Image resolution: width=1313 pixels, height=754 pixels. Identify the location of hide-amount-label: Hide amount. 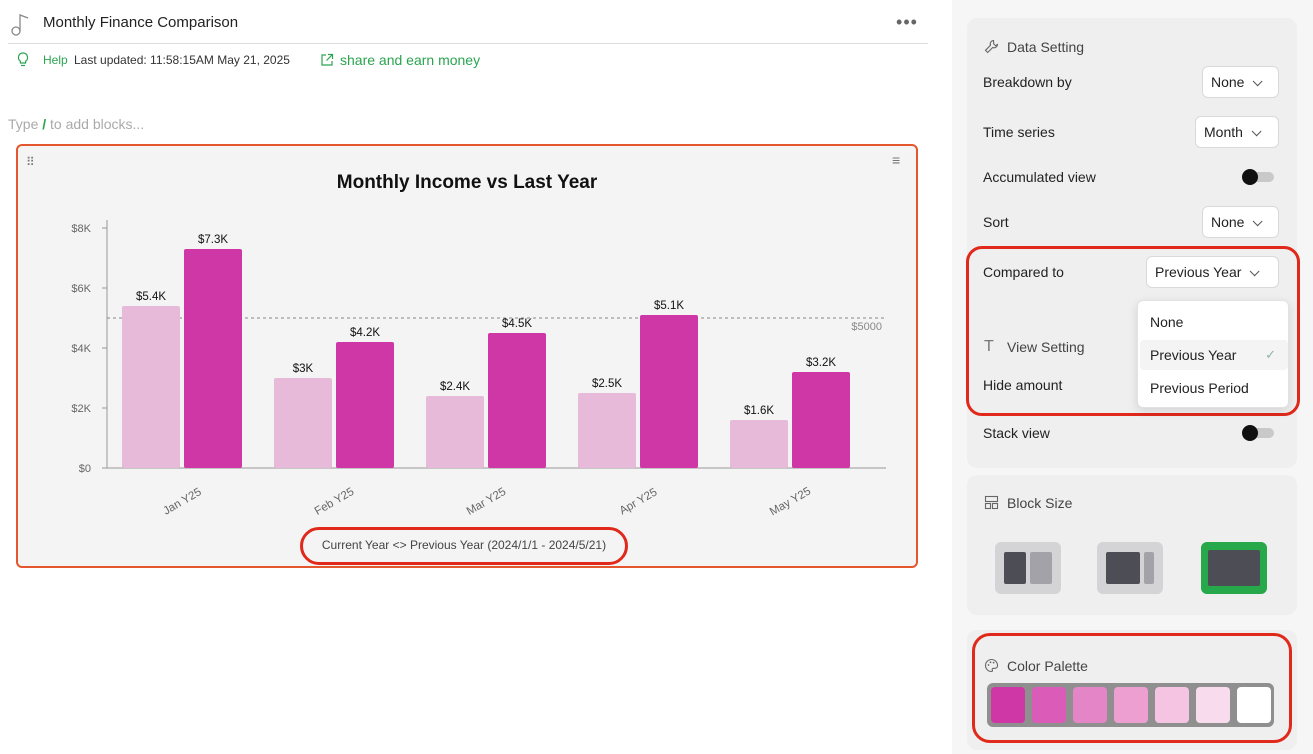
(1023, 385).